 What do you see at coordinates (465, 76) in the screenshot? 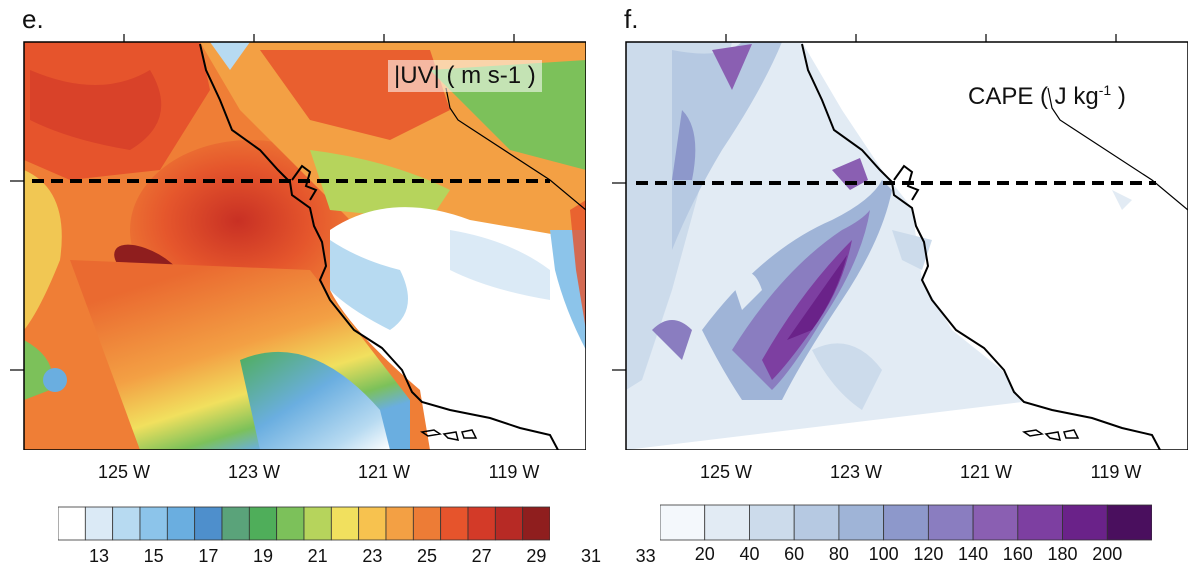
I see `wind-speed-title: |UV| ( m s-1 )` at bounding box center [465, 76].